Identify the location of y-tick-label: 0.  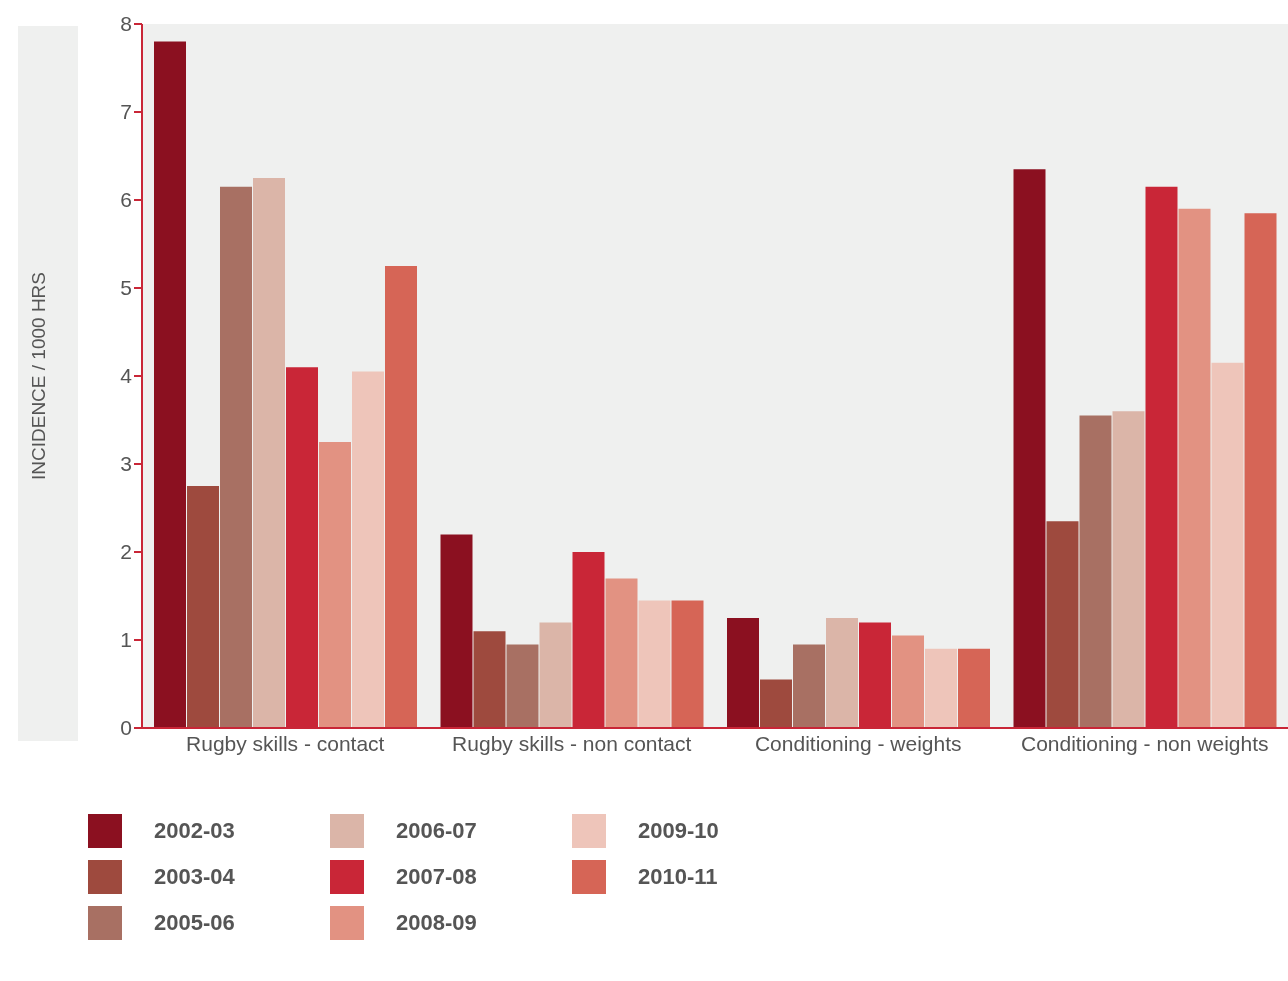
(126, 728).